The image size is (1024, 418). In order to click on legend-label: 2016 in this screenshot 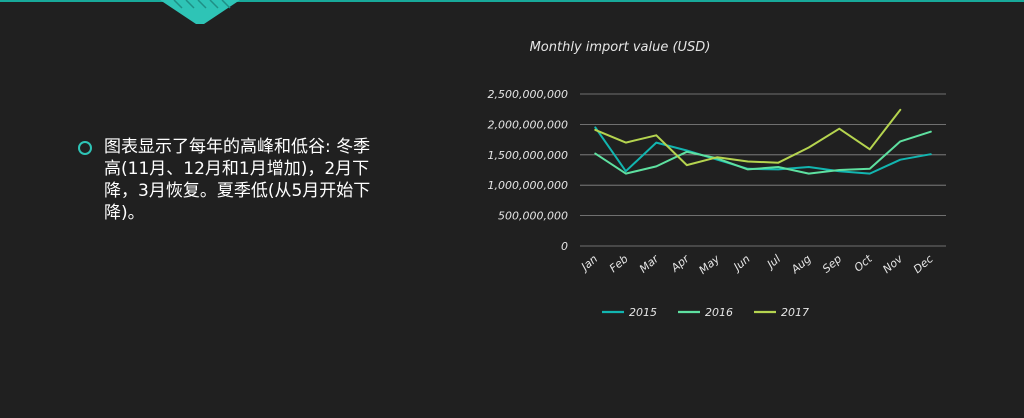, I will do `click(719, 312)`.